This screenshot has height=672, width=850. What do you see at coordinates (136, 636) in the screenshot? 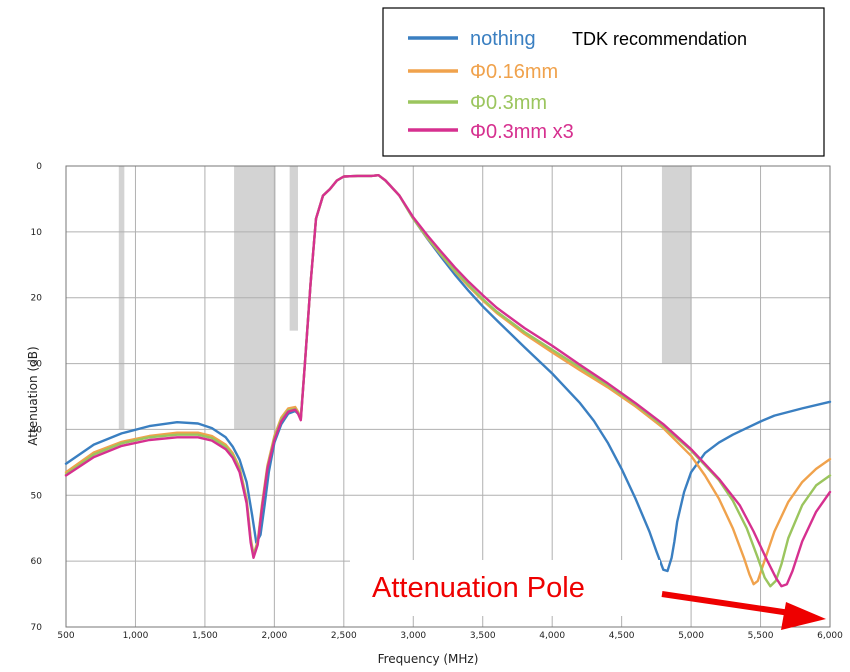
I see `x-tick-label: 1,000` at bounding box center [136, 636].